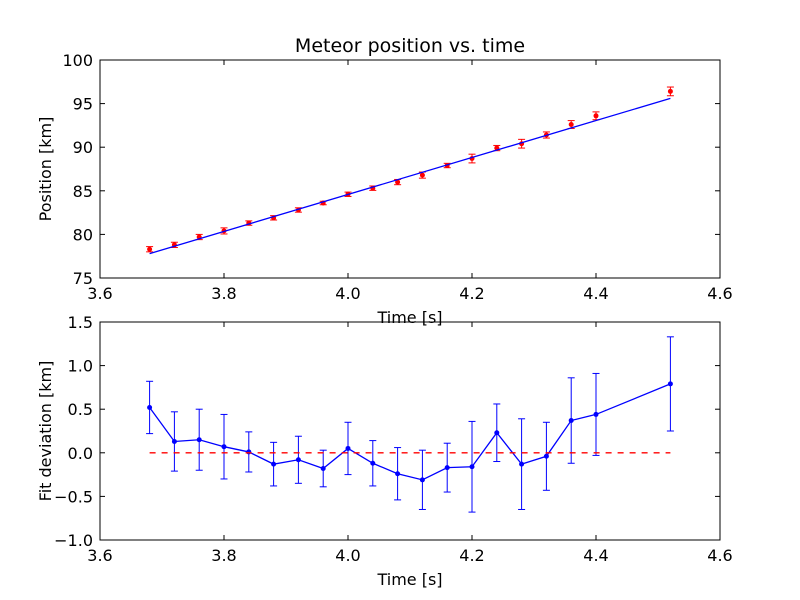 The height and width of the screenshot is (600, 800). Describe the element at coordinates (80, 453) in the screenshot. I see `y-tick-label: 0.0` at that location.